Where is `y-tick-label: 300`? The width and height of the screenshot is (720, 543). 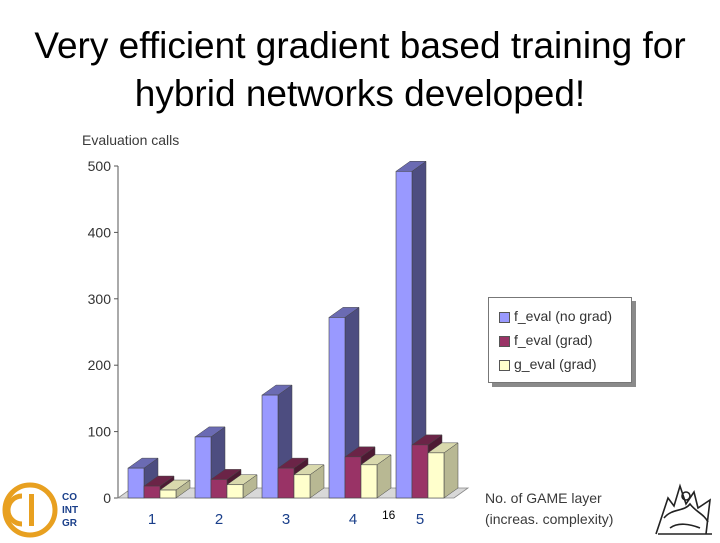 y-tick-label: 300 is located at coordinates (100, 299).